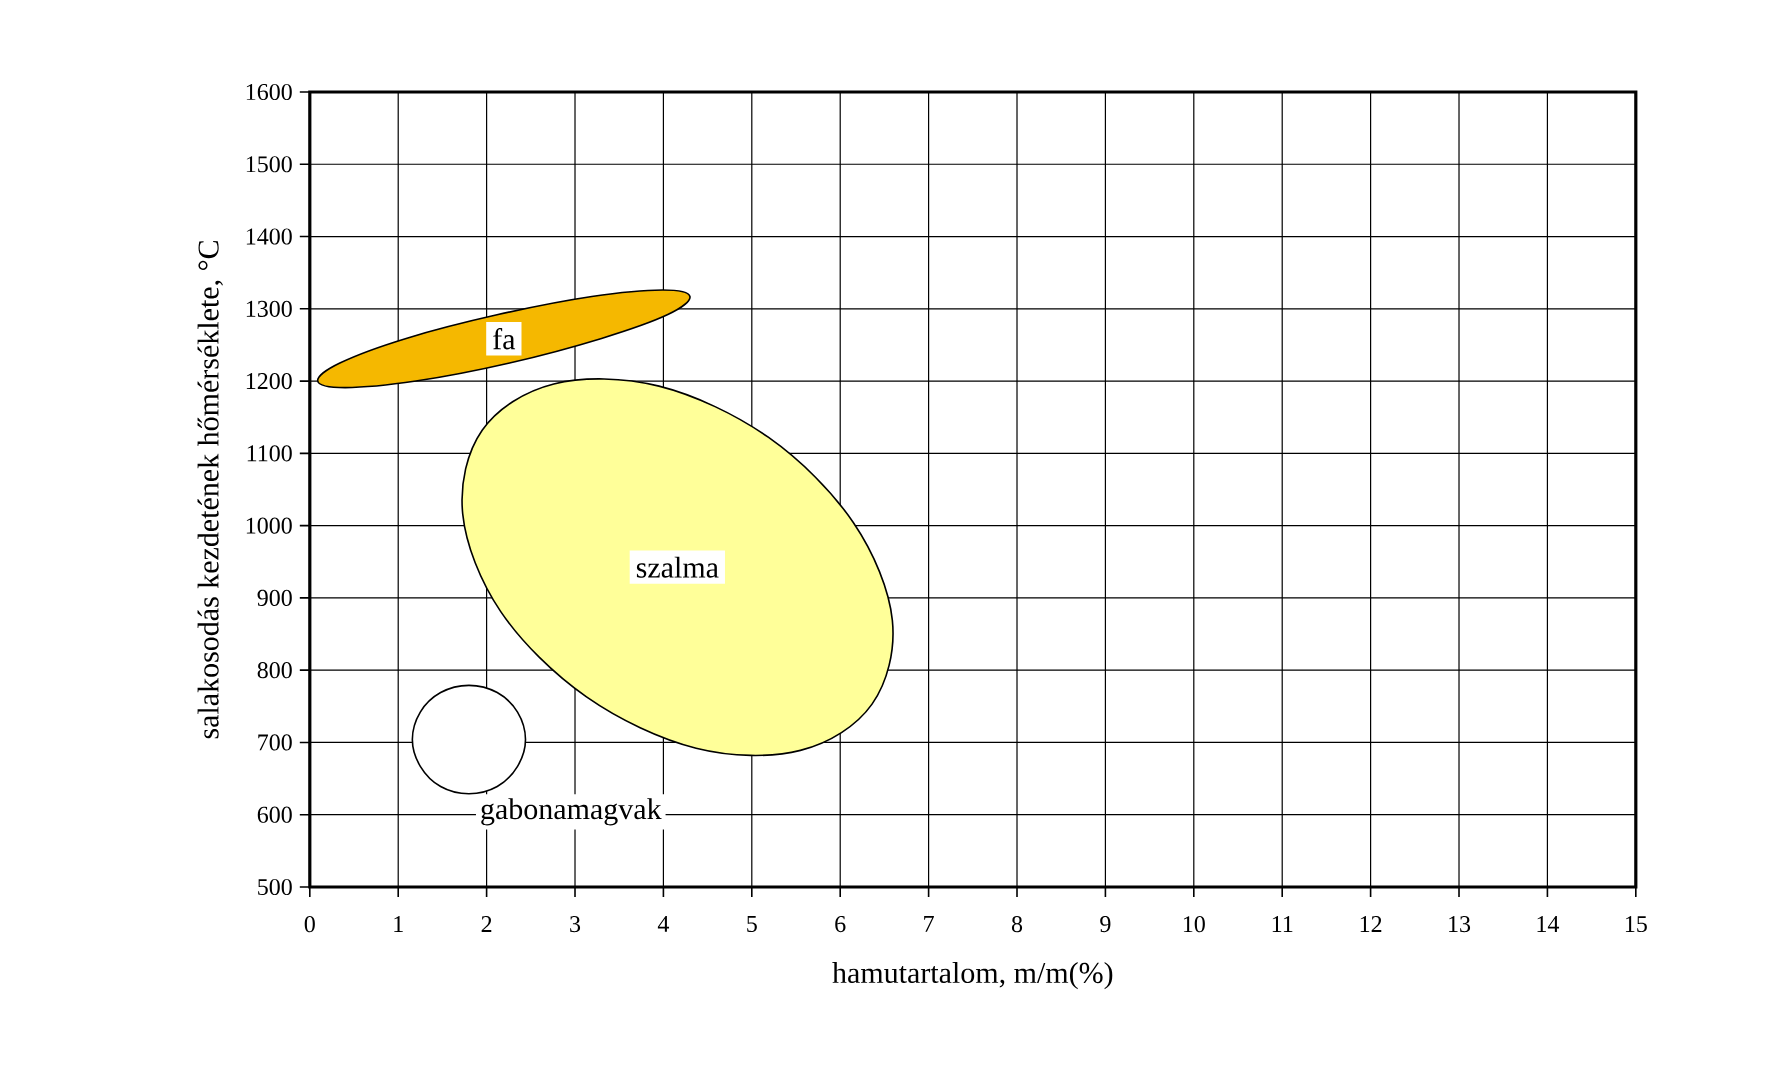 This screenshot has width=1779, height=1091. What do you see at coordinates (269, 381) in the screenshot?
I see `y-tick-label: 1200` at bounding box center [269, 381].